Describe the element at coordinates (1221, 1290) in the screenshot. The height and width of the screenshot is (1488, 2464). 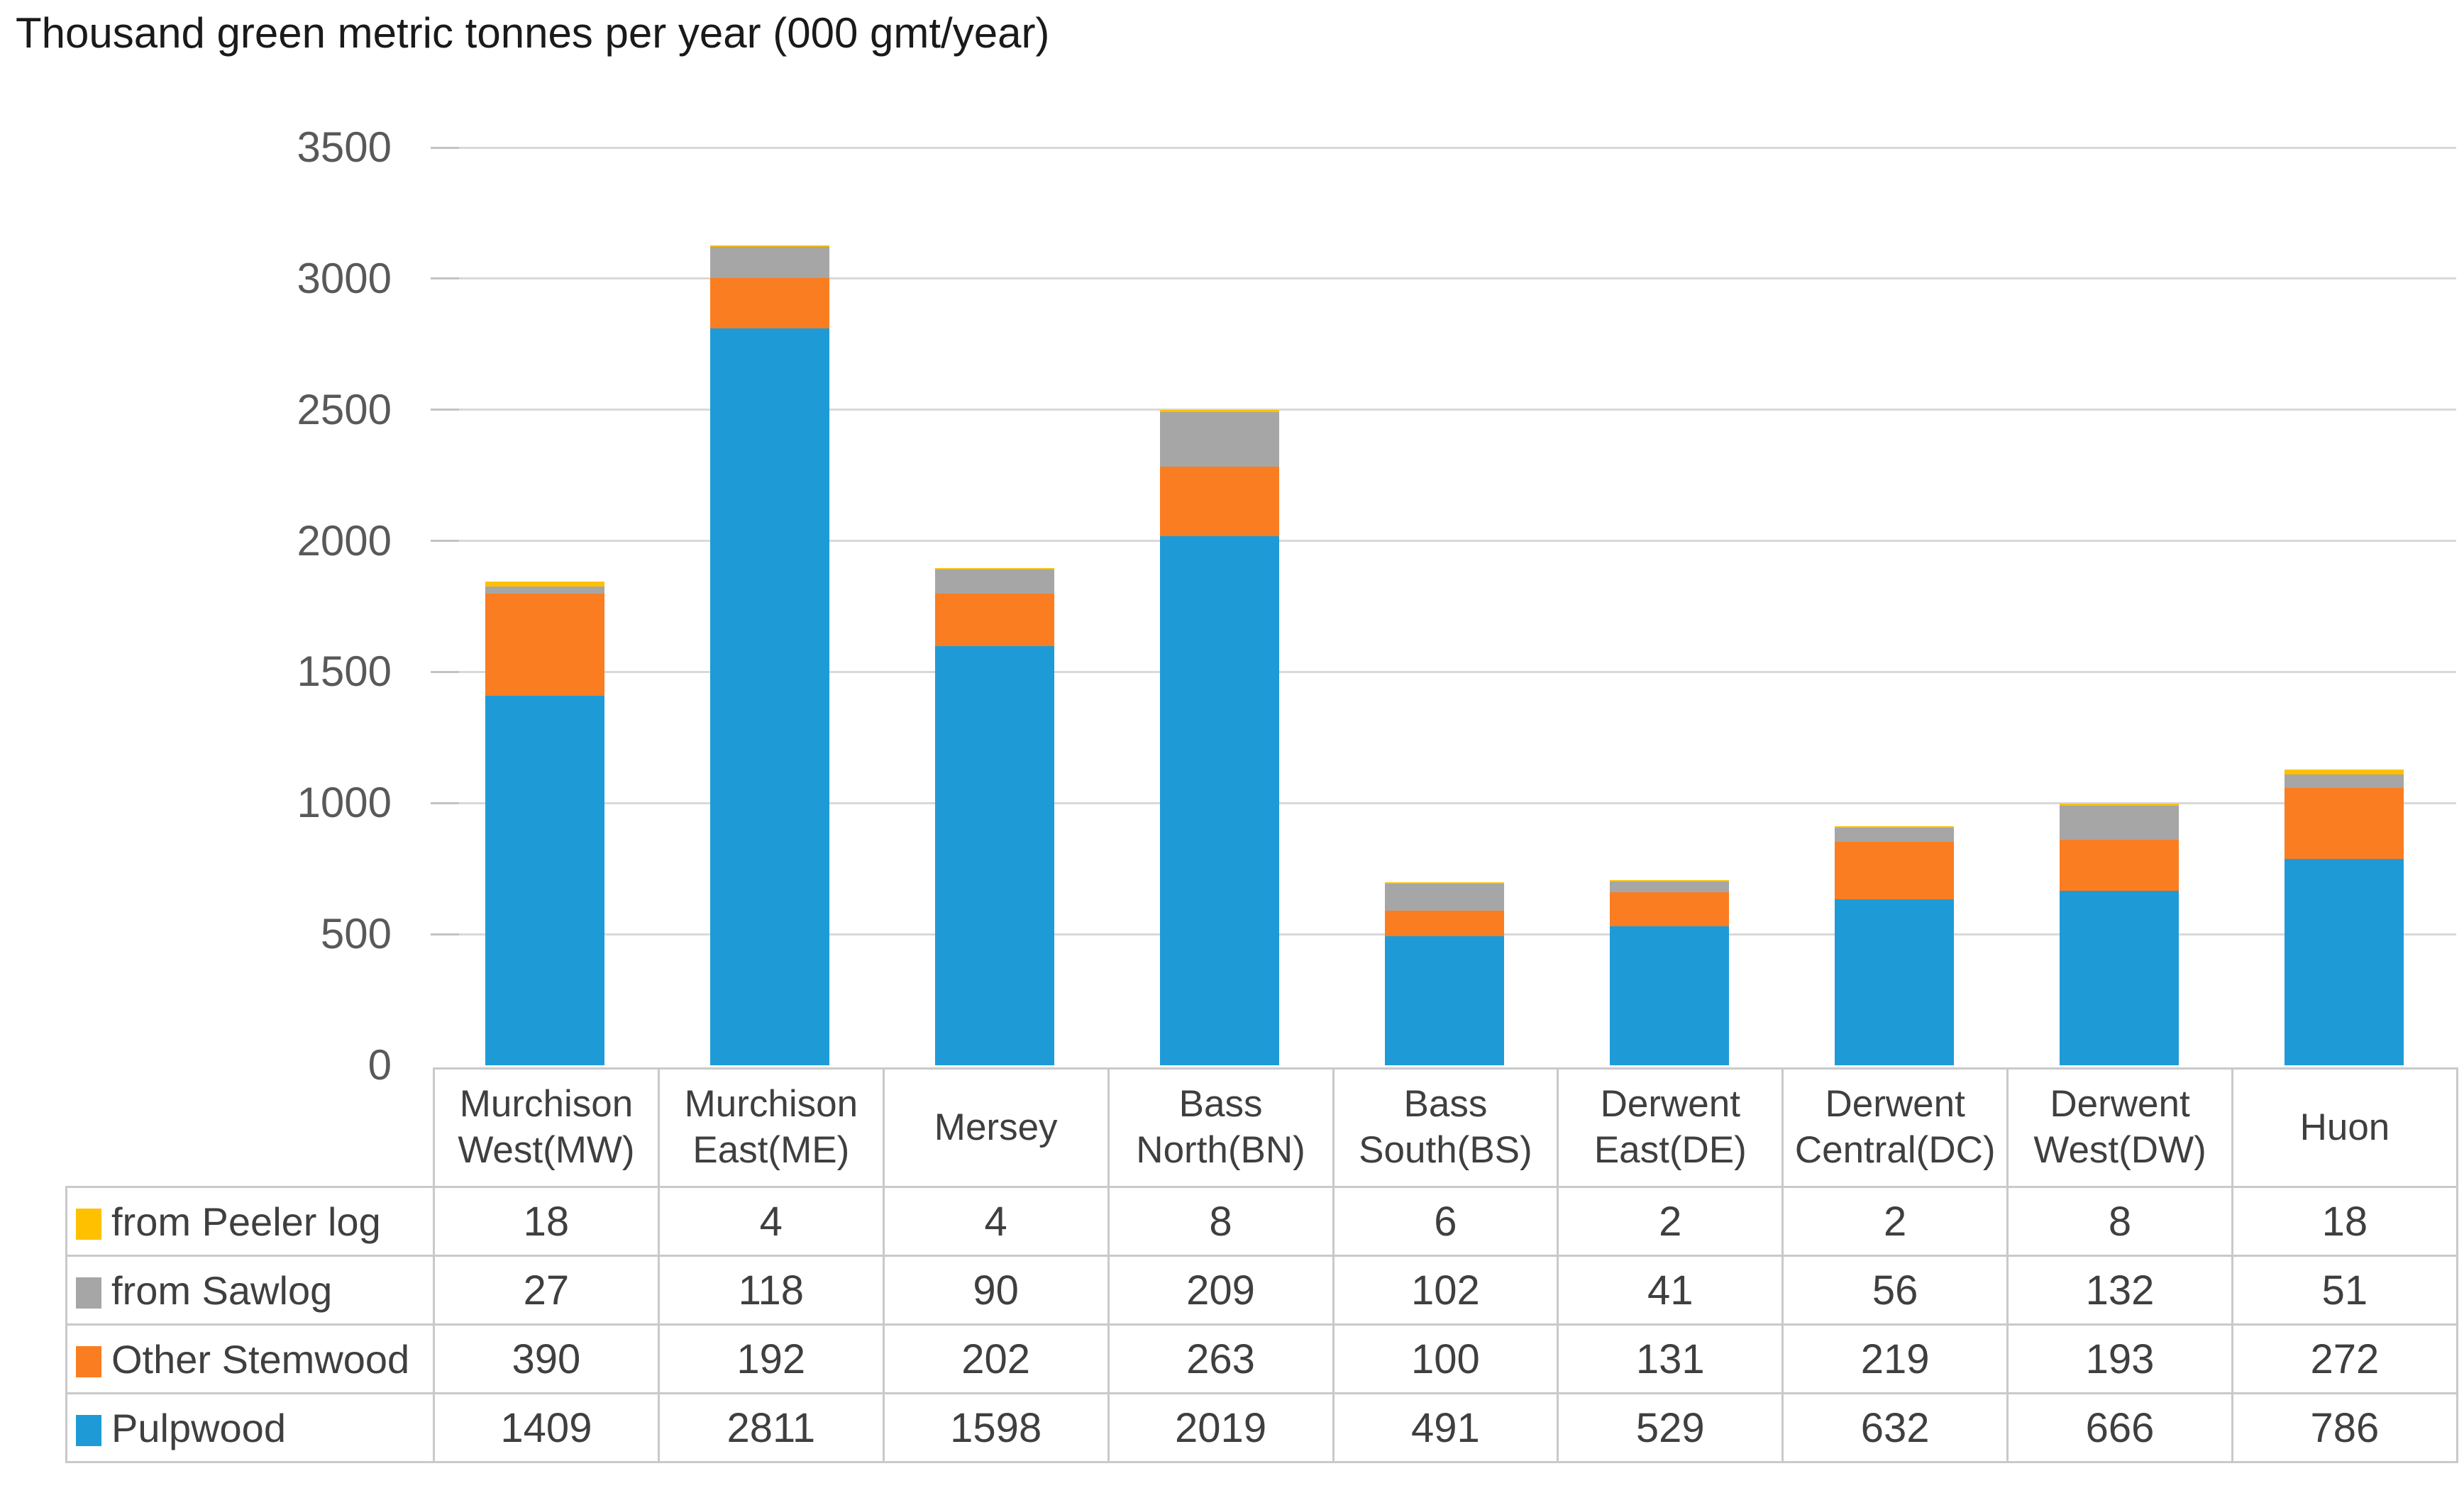
I see `value-cell: 209` at that location.